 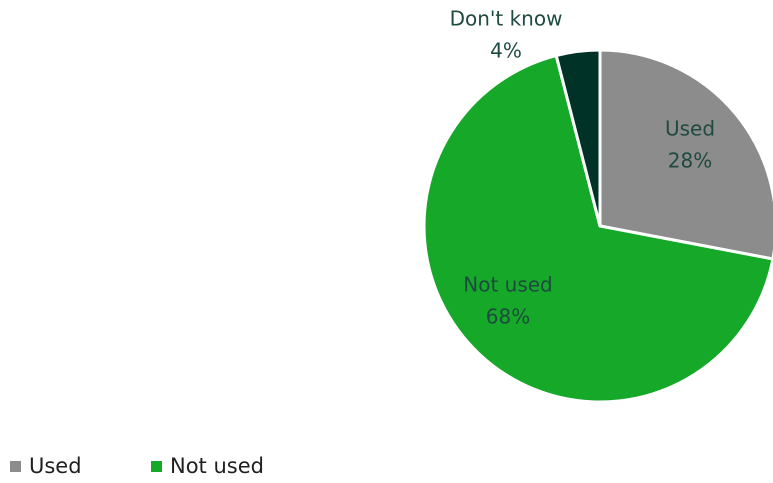 I want to click on legend-item-not-used: Not used, so click(x=207, y=466).